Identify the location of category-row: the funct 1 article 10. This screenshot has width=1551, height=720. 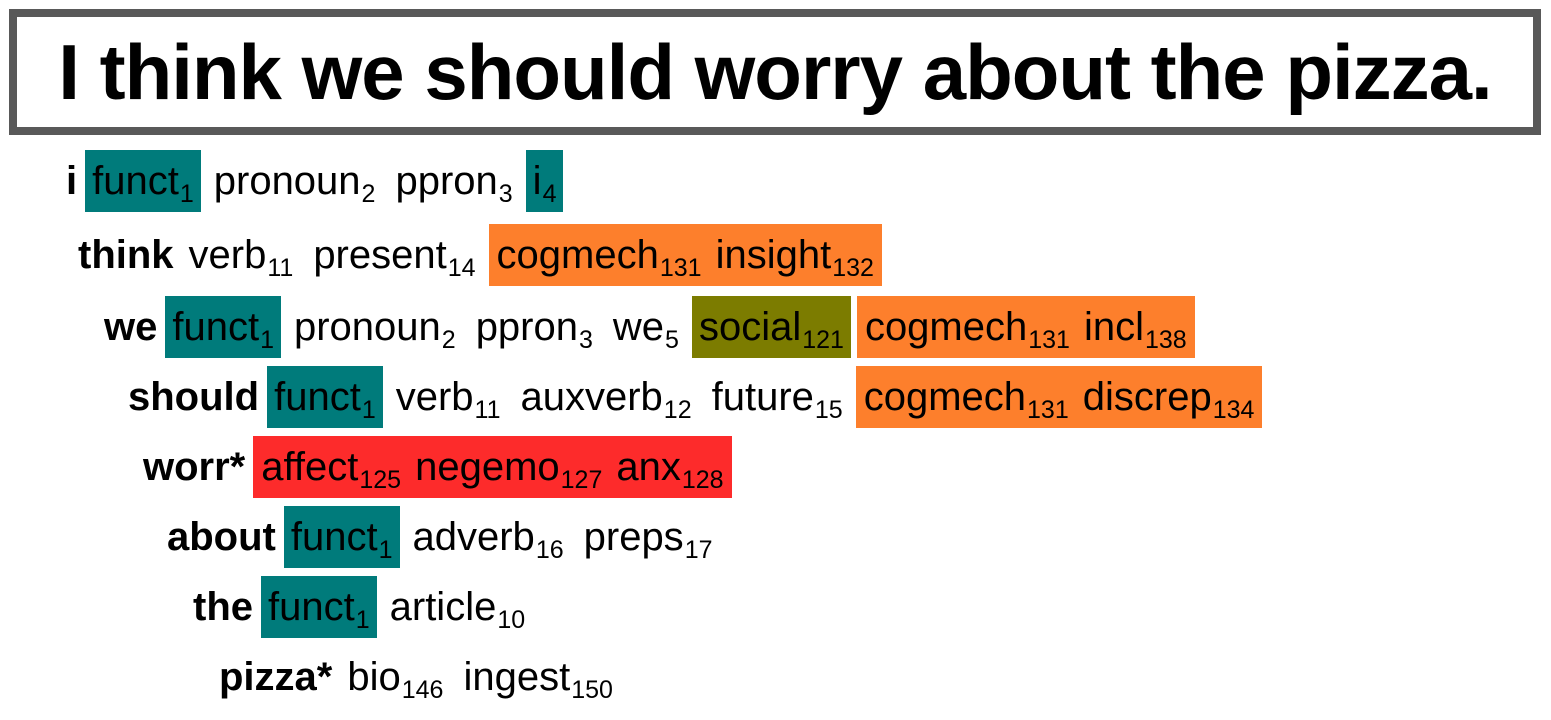
(365, 607).